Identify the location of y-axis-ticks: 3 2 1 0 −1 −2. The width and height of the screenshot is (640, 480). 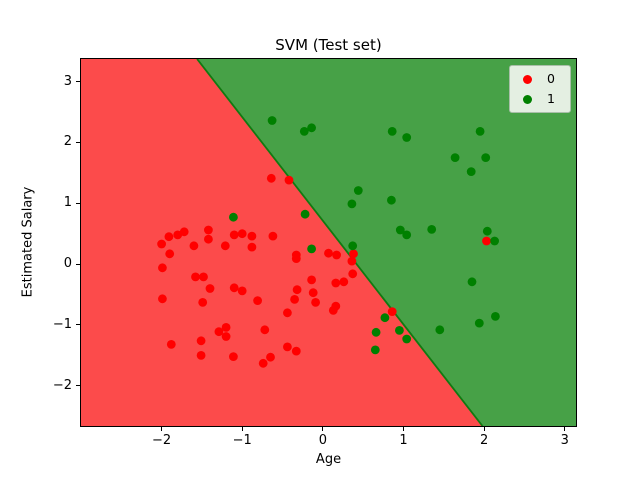
(40, 242).